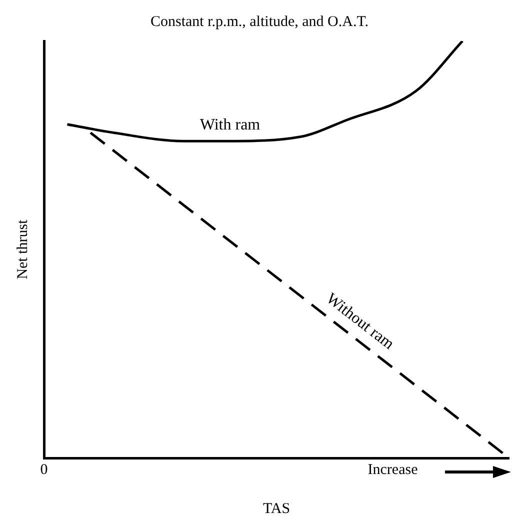 The image size is (519, 527). Describe the element at coordinates (230, 125) in the screenshot. I see `series-label: With ram` at that location.